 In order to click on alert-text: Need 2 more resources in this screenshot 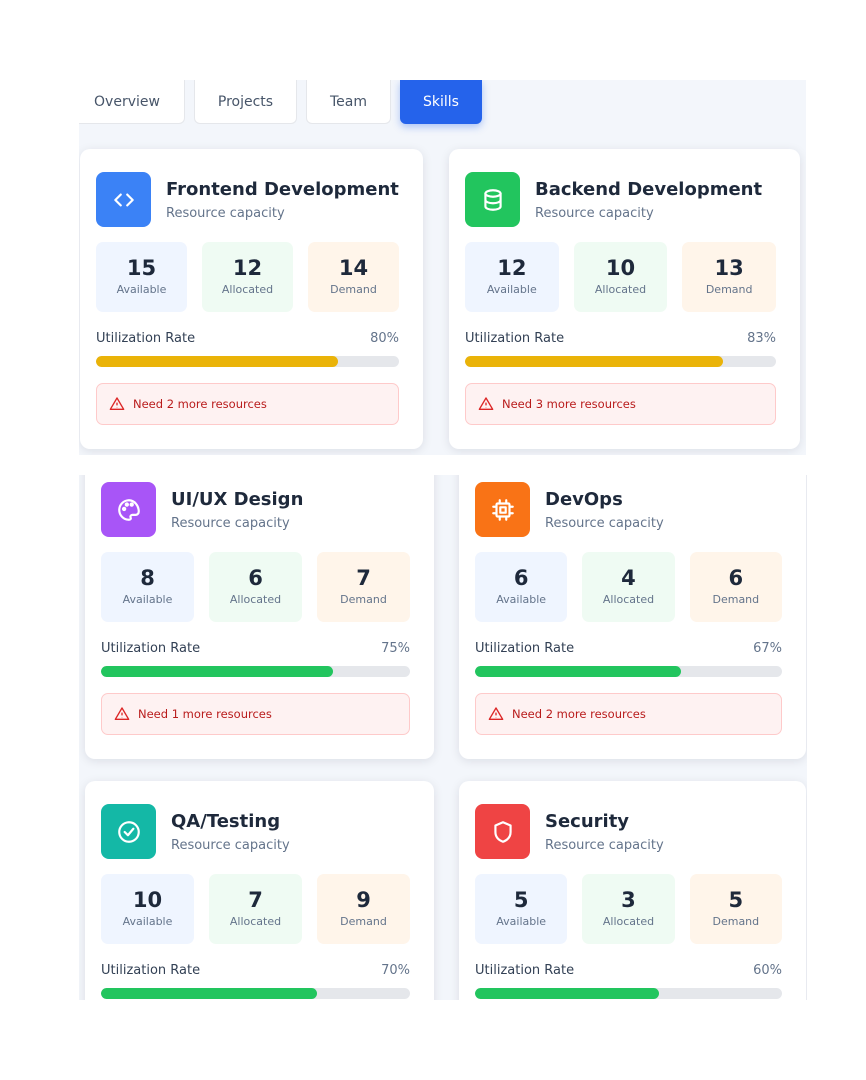, I will do `click(200, 404)`.